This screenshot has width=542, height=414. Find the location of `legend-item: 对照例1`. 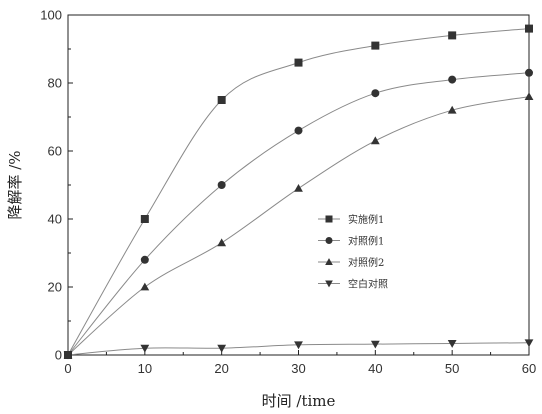

legend-item: 对照例1 is located at coordinates (351, 241).